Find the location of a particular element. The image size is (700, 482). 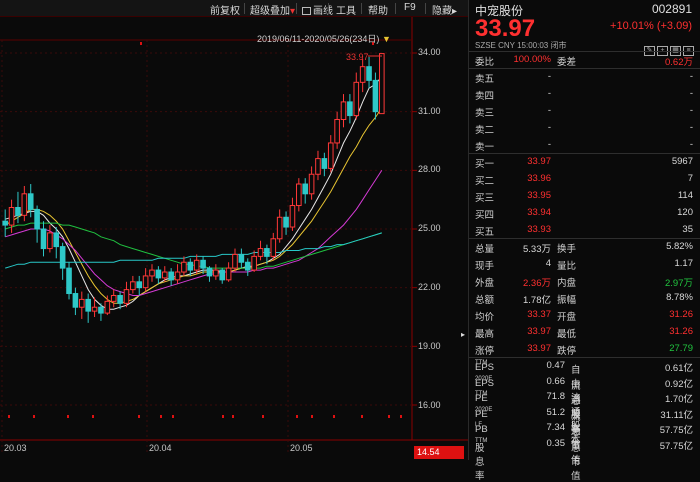

weicha-value: 0.62万 is located at coordinates (679, 62).